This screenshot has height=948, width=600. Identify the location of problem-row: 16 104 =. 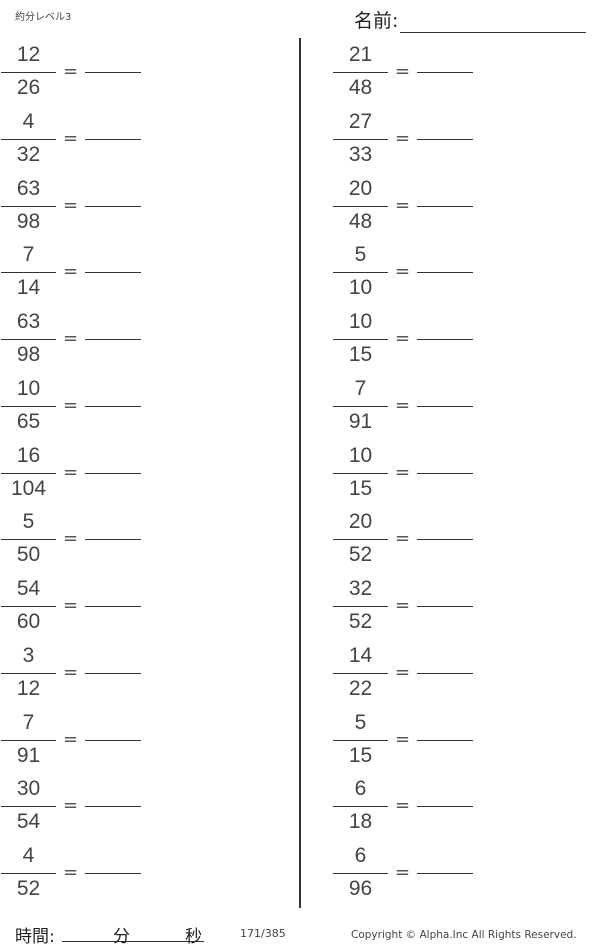
(101, 470).